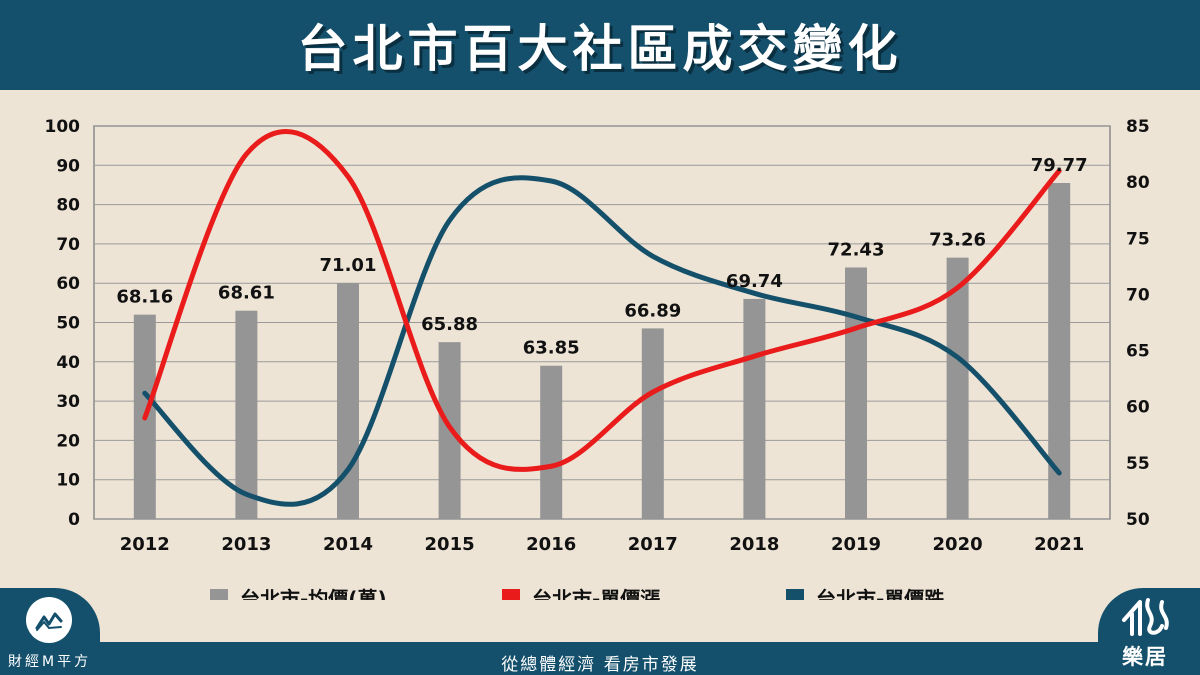 The width and height of the screenshot is (1200, 675). Describe the element at coordinates (145, 544) in the screenshot. I see `x-tick-label: 2012` at that location.